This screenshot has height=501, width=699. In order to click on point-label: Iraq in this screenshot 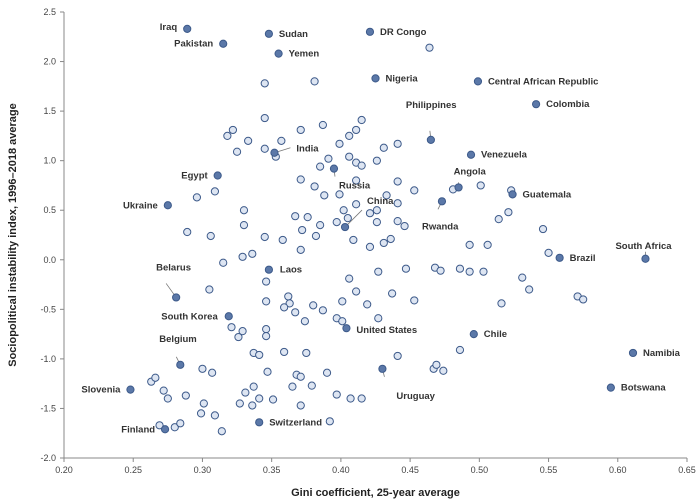, I will do `click(169, 27)`.